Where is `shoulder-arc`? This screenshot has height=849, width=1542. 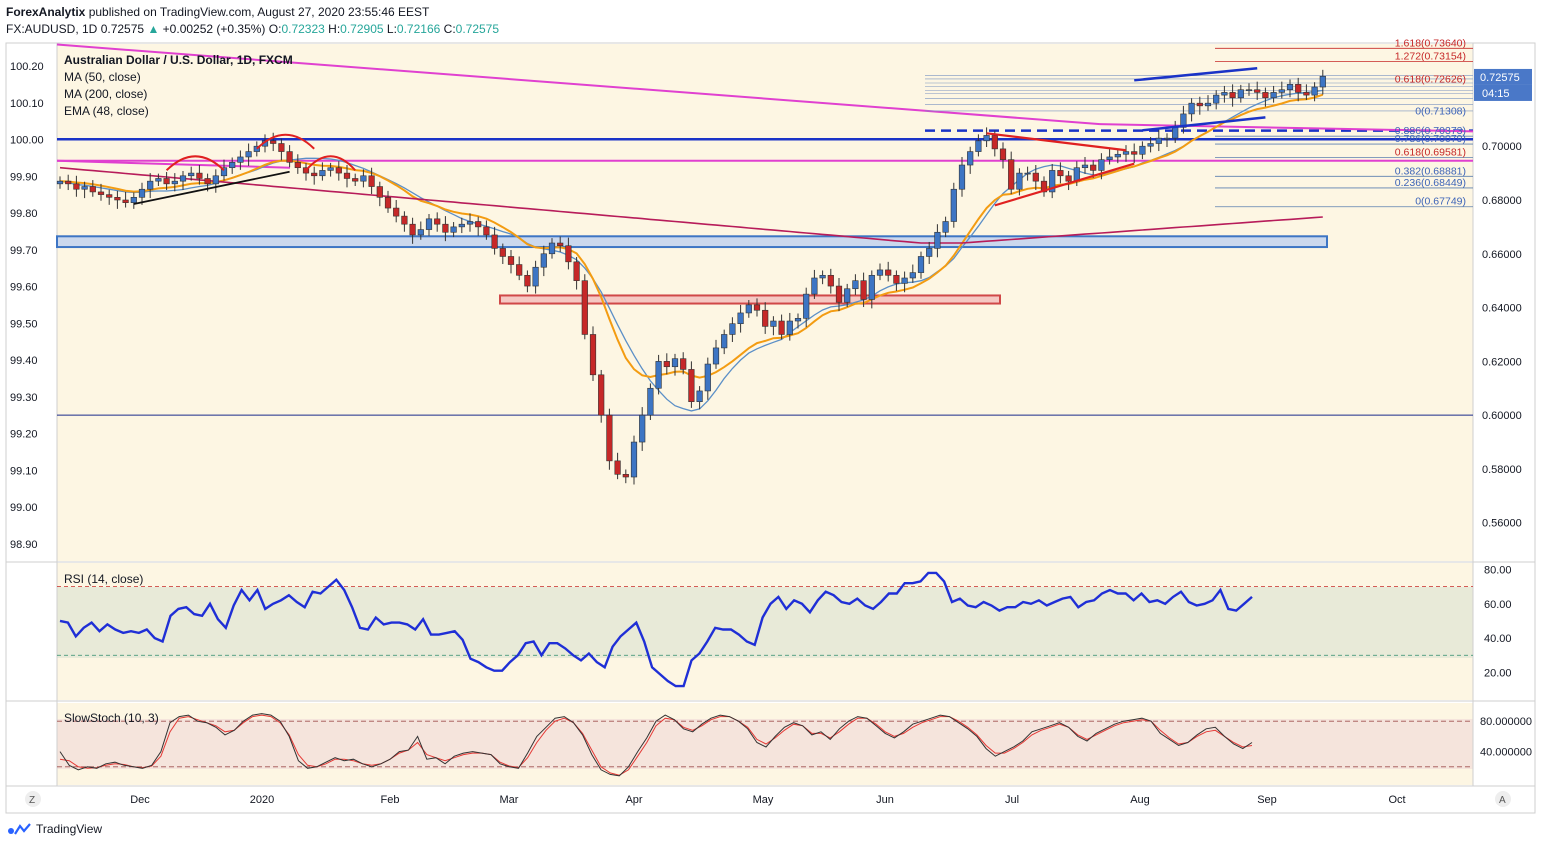
shoulder-arc is located at coordinates (285, 141).